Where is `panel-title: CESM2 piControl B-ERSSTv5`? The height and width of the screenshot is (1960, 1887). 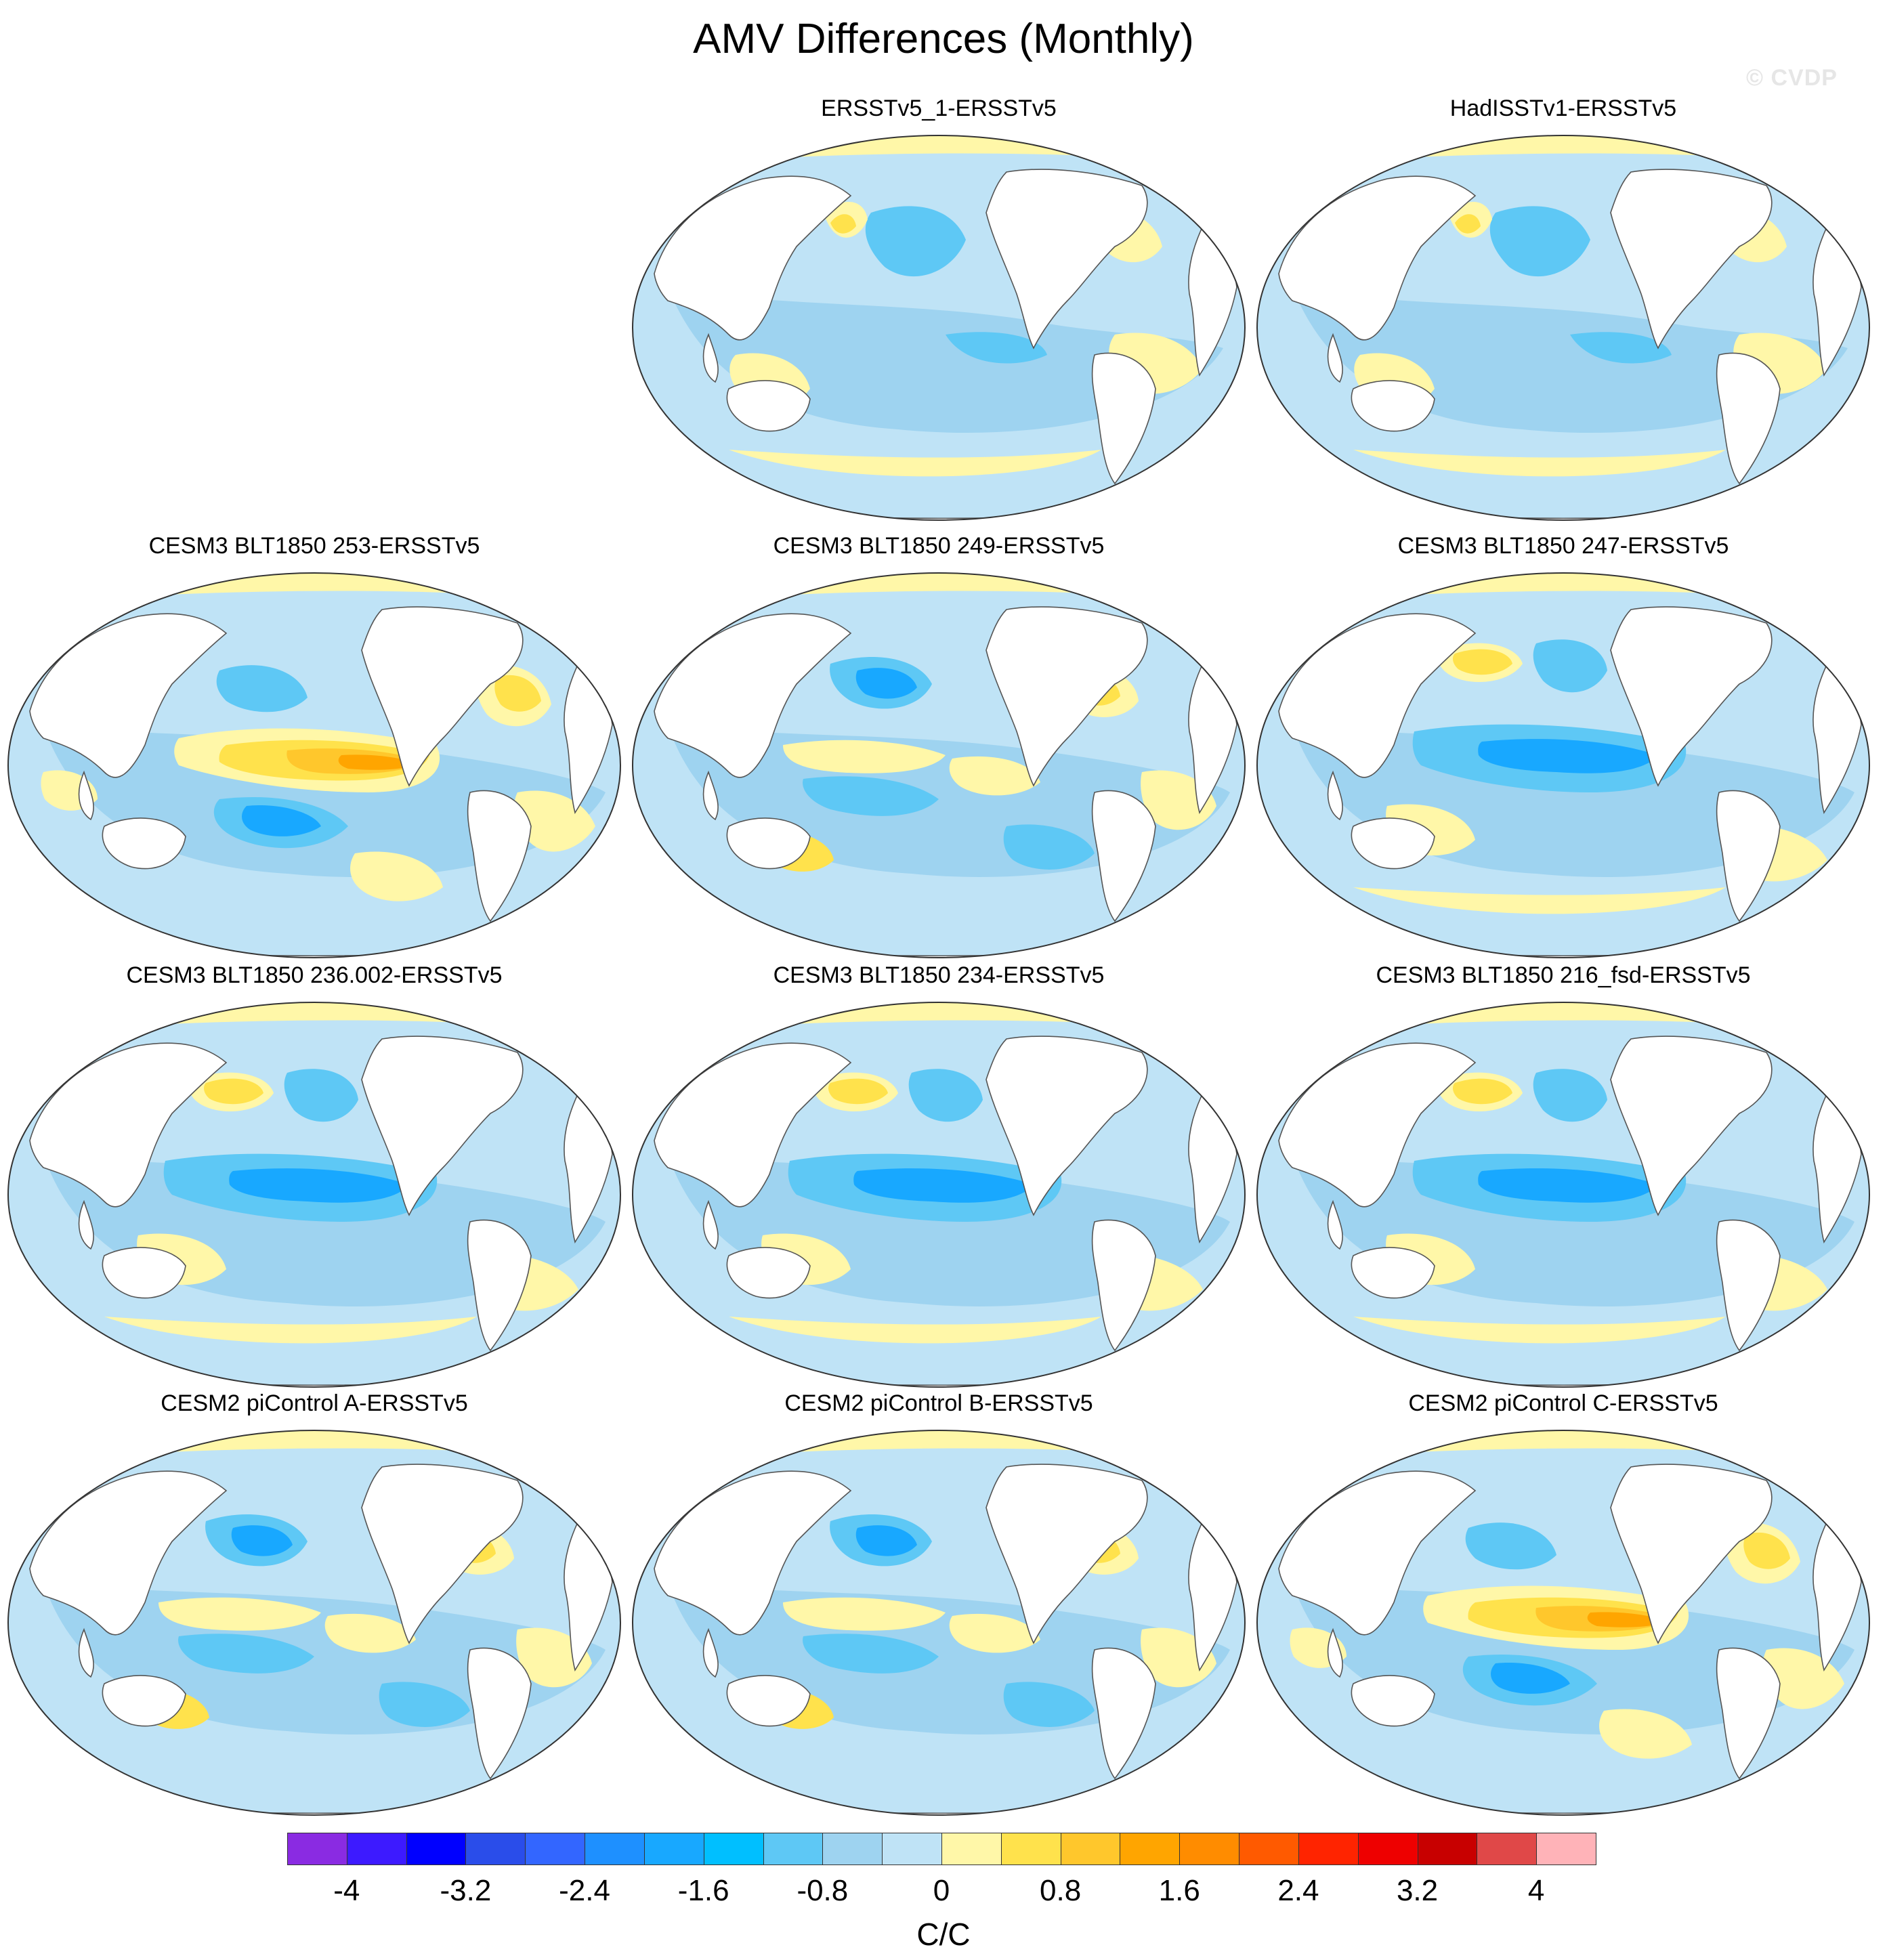 panel-title: CESM2 piControl B-ERSSTv5 is located at coordinates (939, 1403).